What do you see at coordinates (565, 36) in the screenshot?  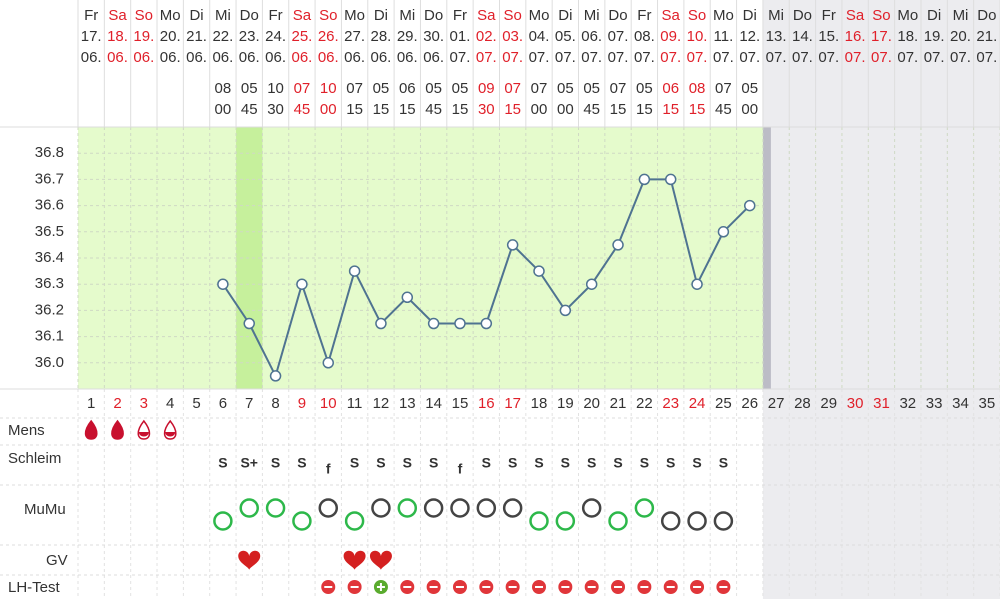 I see `date-day: 05.` at bounding box center [565, 36].